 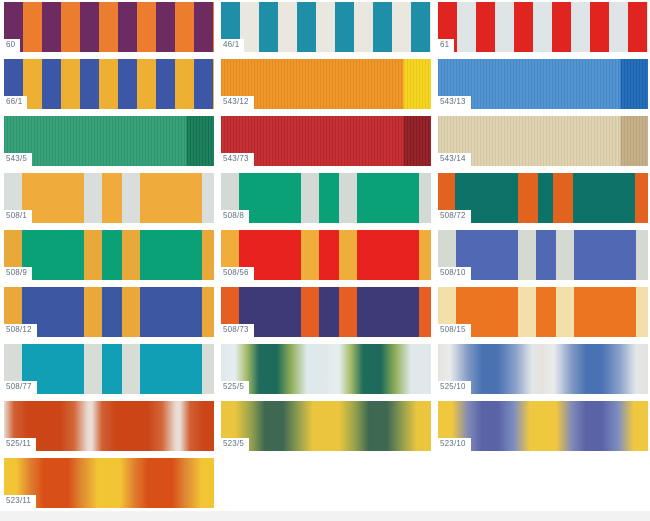 What do you see at coordinates (326, 312) in the screenshot?
I see `fabric-swatch-508-73: 508/73` at bounding box center [326, 312].